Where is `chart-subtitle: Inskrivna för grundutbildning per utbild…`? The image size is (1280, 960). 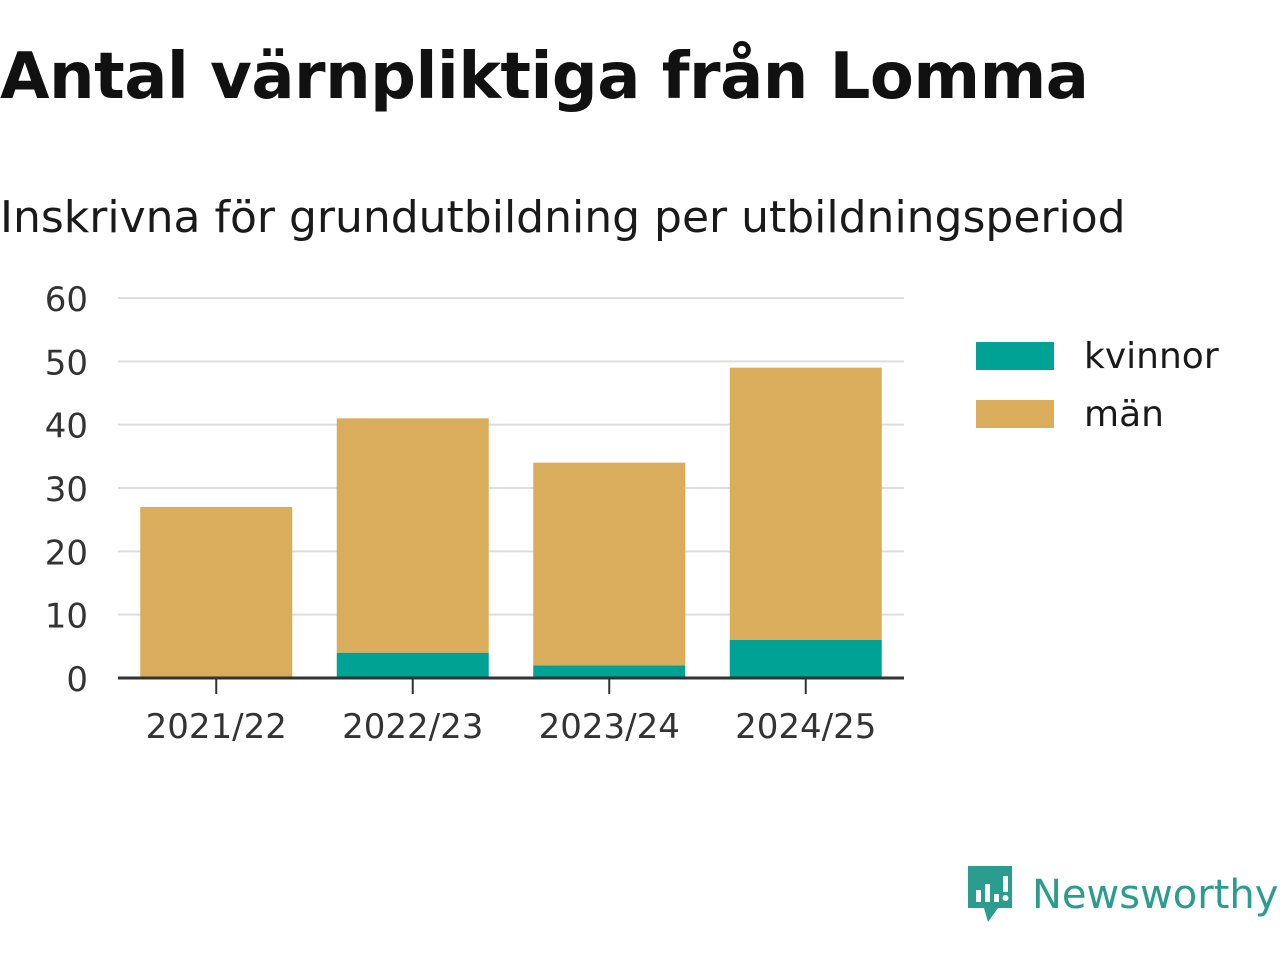
chart-subtitle: Inskrivna för grundutbildning per utbild… is located at coordinates (563, 217).